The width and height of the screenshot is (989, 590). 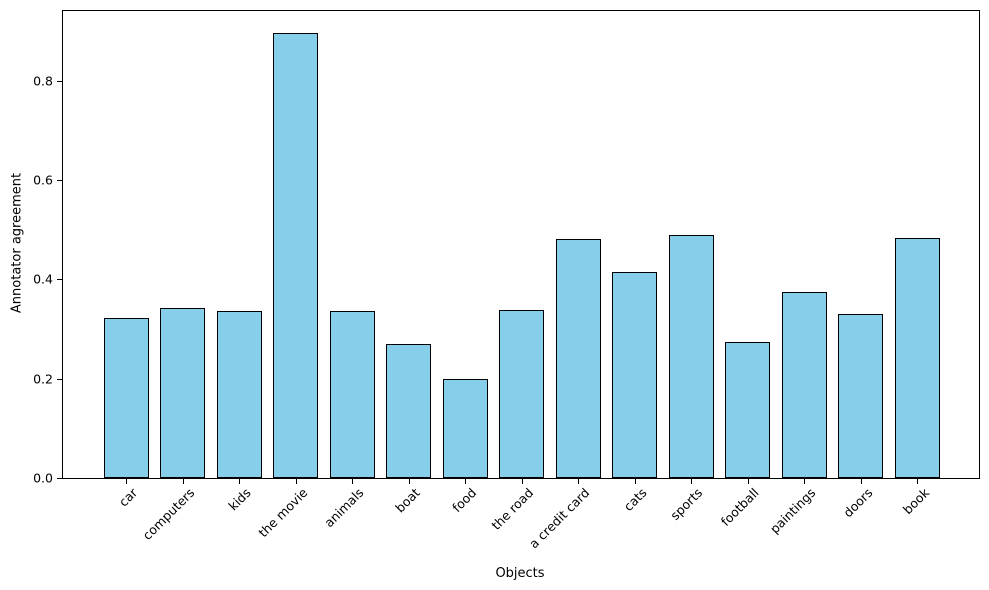 What do you see at coordinates (635, 499) in the screenshot?
I see `x-tick-label: cats` at bounding box center [635, 499].